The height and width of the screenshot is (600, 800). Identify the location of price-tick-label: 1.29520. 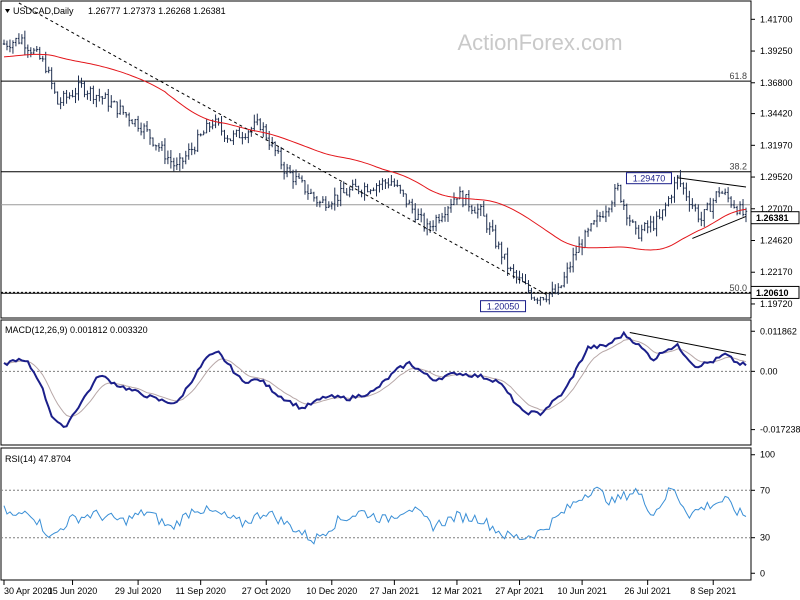
(776, 177).